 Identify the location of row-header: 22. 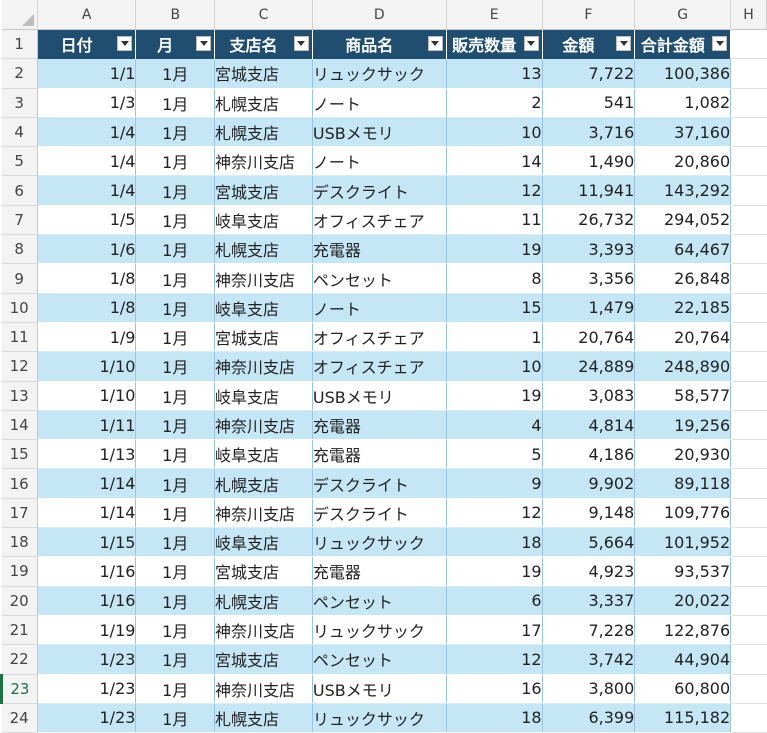
(19, 659).